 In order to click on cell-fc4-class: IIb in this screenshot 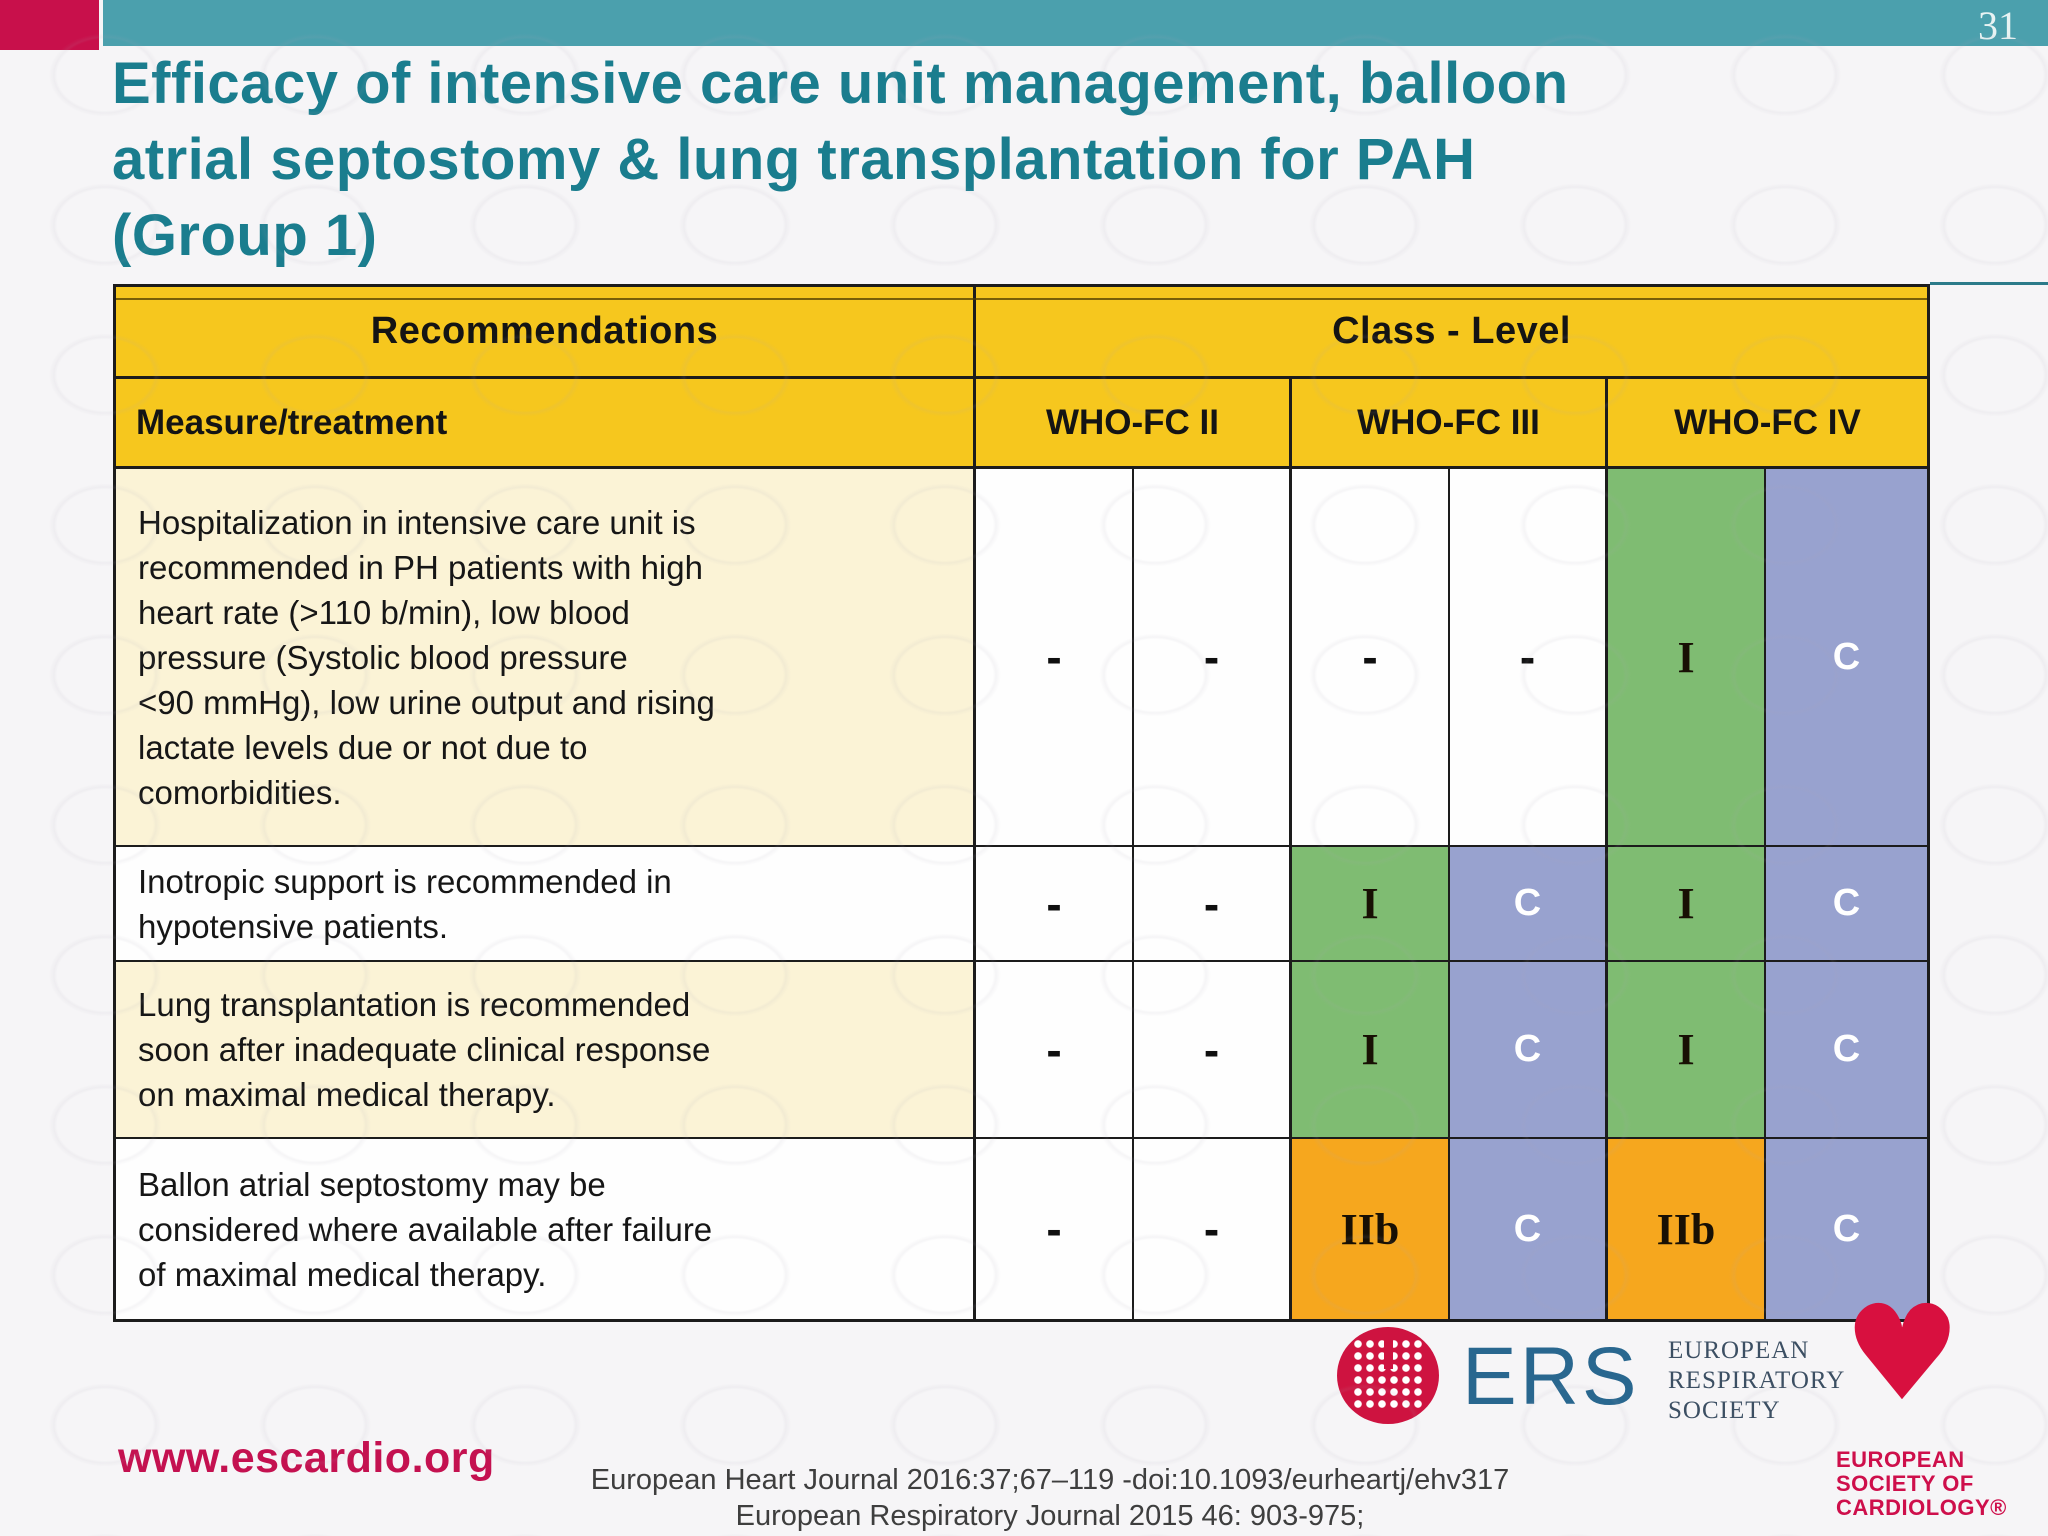, I will do `click(1687, 1229)`.